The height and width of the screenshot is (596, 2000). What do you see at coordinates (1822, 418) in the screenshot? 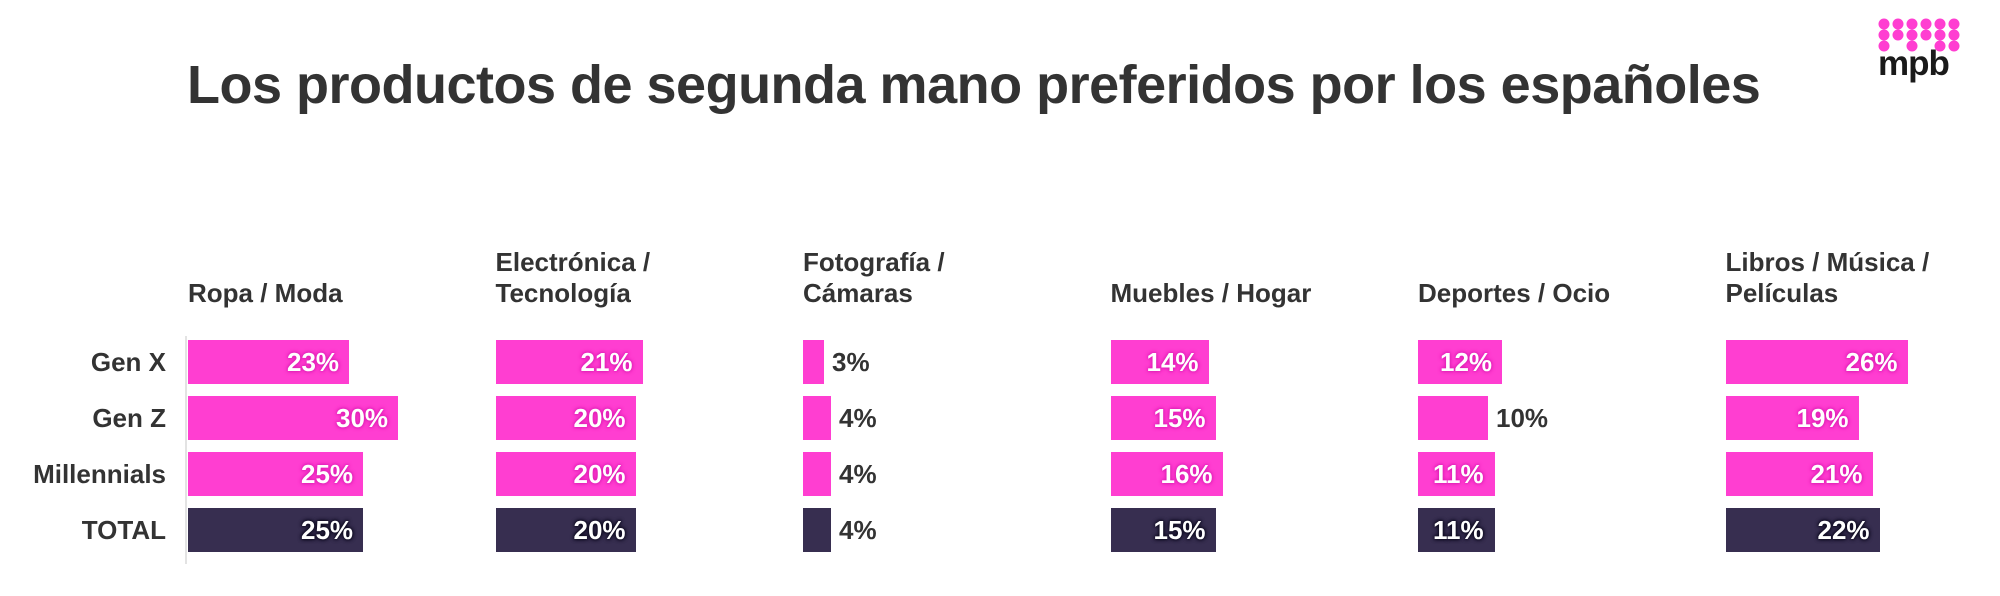
I see `value-label: 19%` at bounding box center [1822, 418].